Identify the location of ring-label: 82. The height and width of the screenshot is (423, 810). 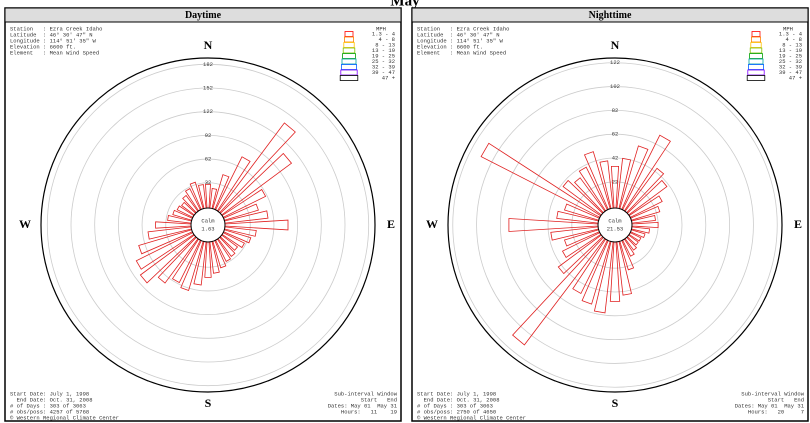
(615, 110).